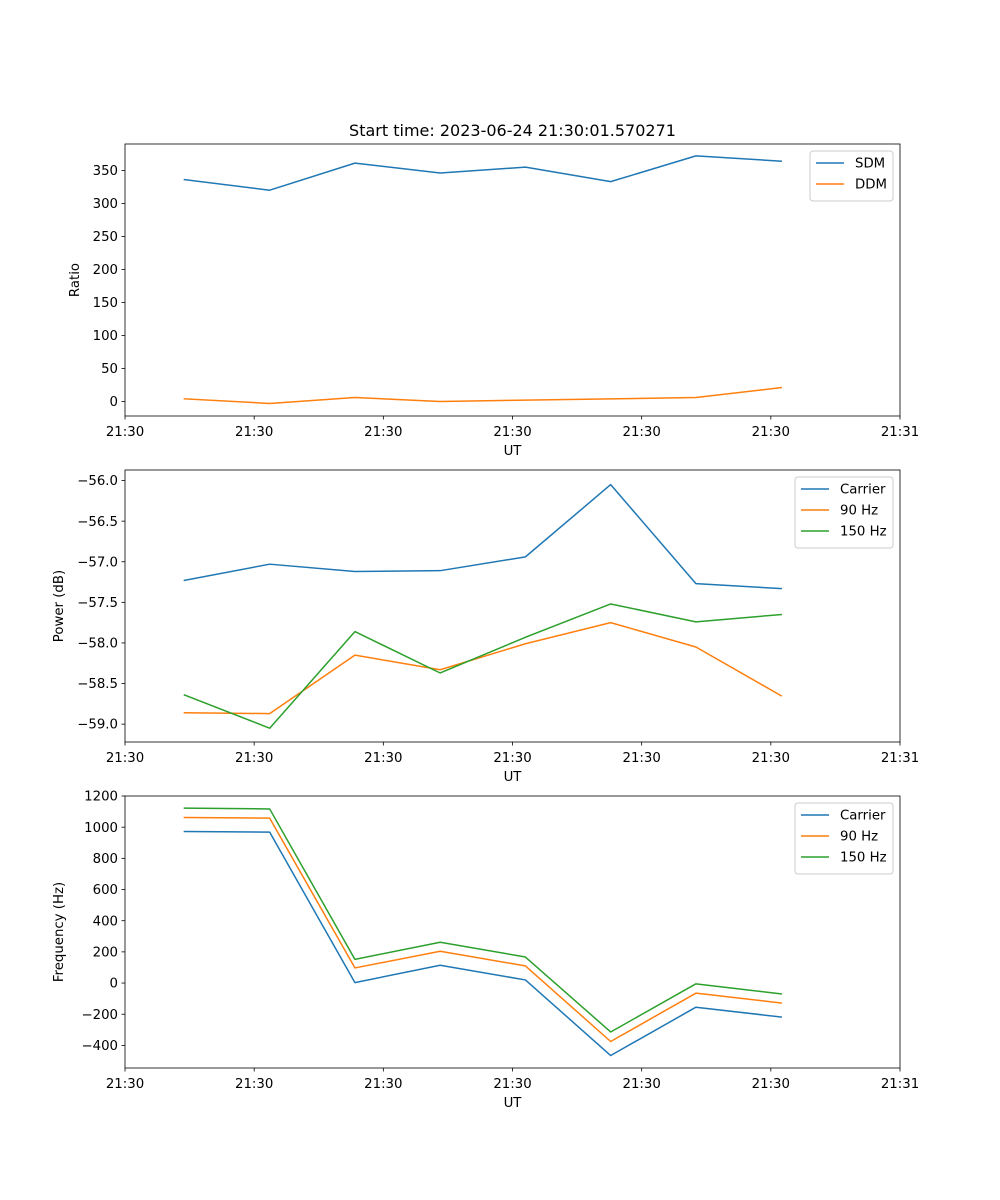 Image resolution: width=1000 pixels, height=1200 pixels. What do you see at coordinates (97, 684) in the screenshot?
I see `power-y-tick-label: −58.5` at bounding box center [97, 684].